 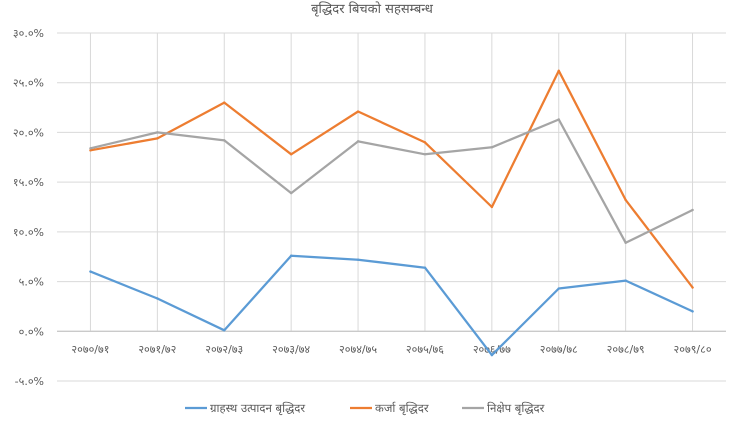 What do you see at coordinates (626, 349) in the screenshot?
I see `x-tick-label: २०७८/७९` at bounding box center [626, 349].